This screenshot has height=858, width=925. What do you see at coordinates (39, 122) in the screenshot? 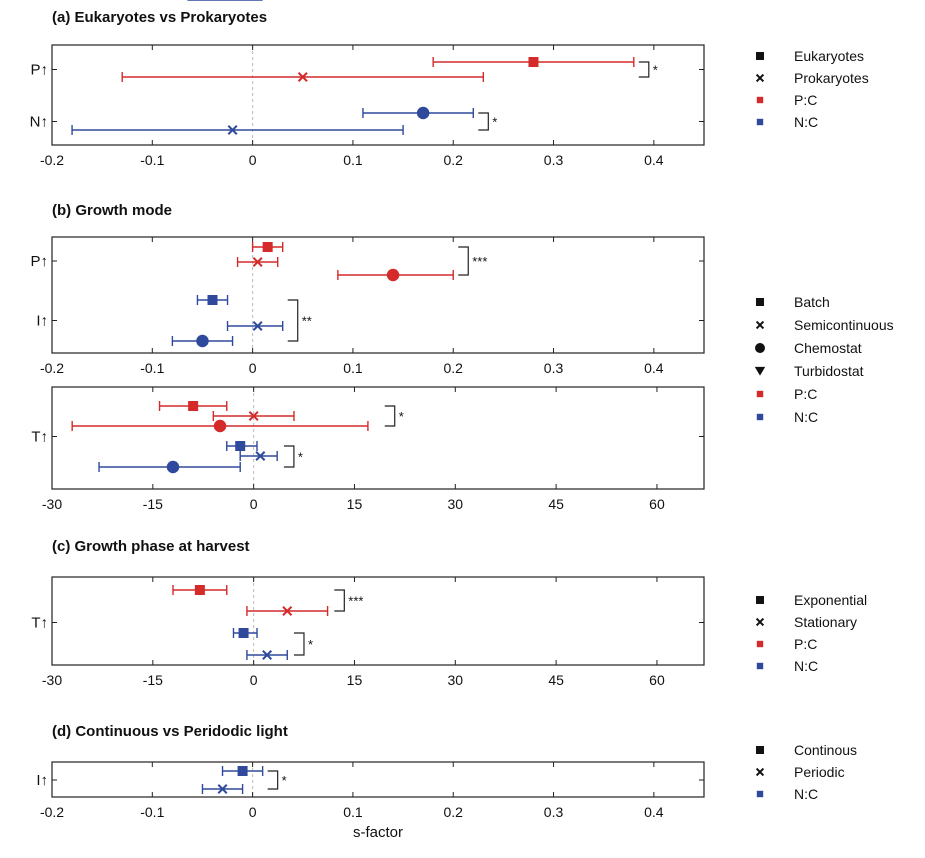
I see `row-label: N↑` at bounding box center [39, 122].